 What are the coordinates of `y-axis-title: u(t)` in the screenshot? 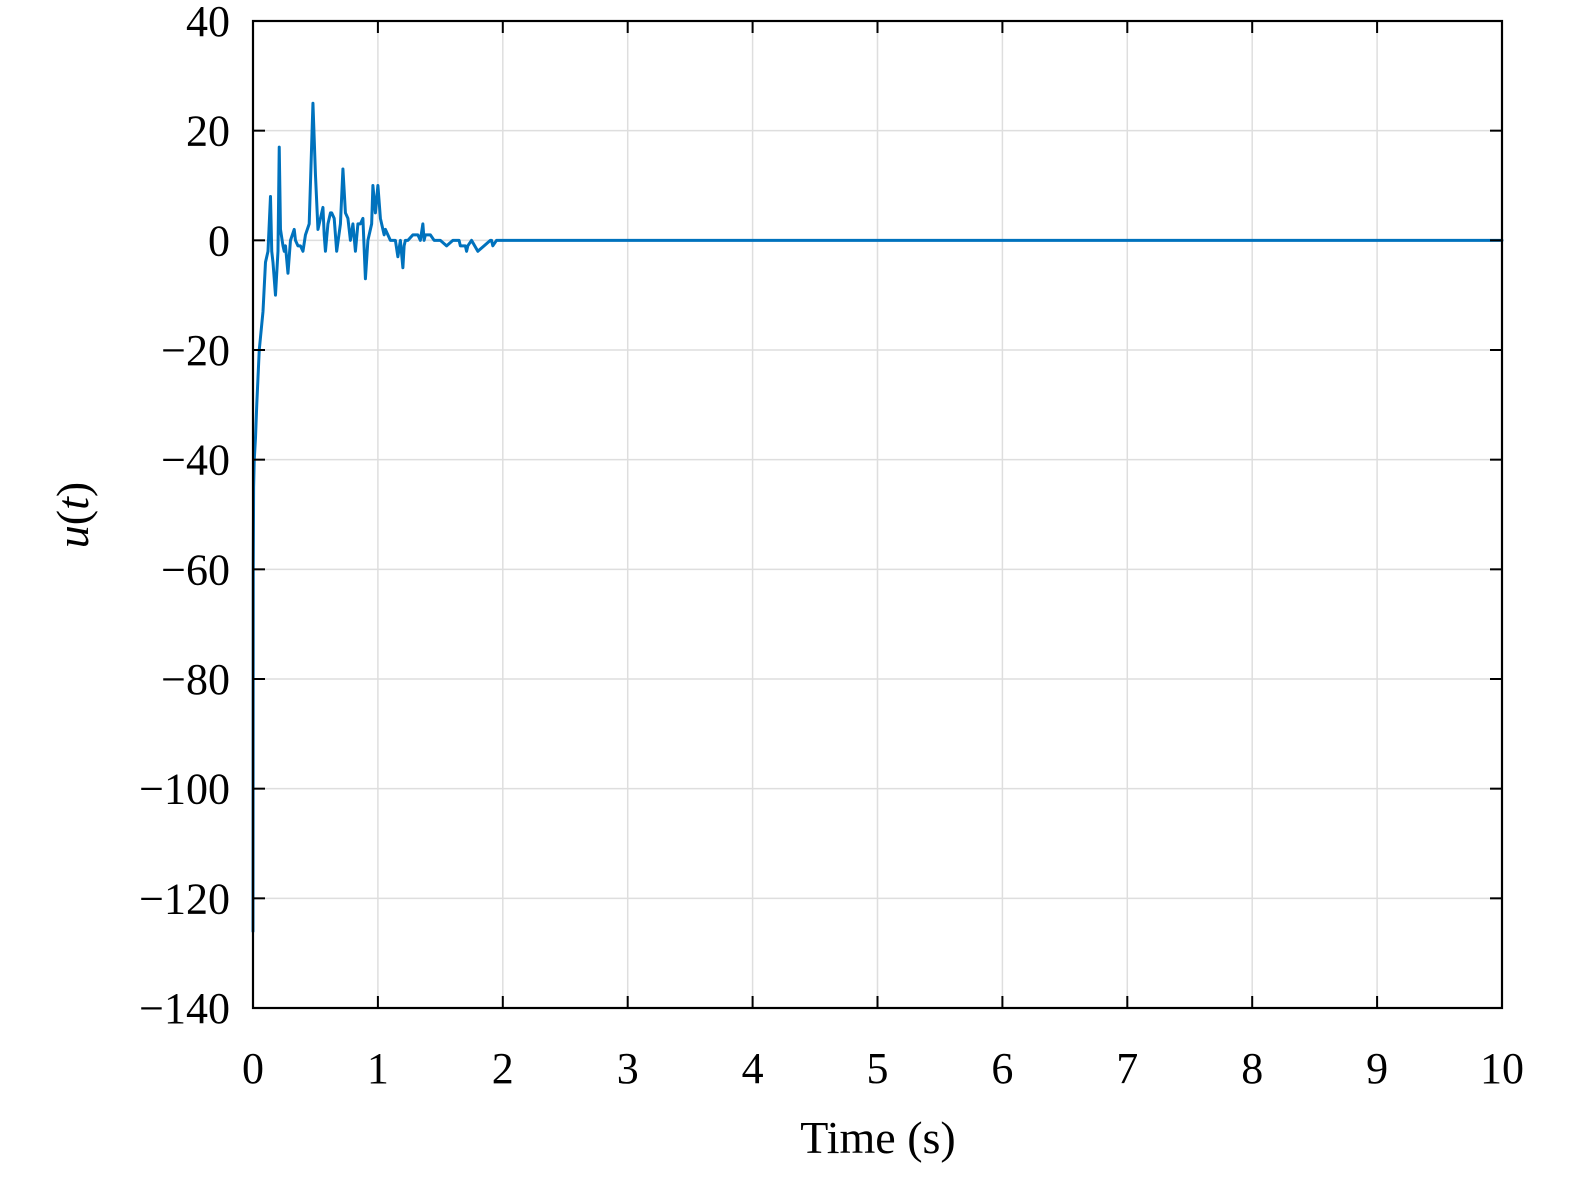 It's located at (72, 515).